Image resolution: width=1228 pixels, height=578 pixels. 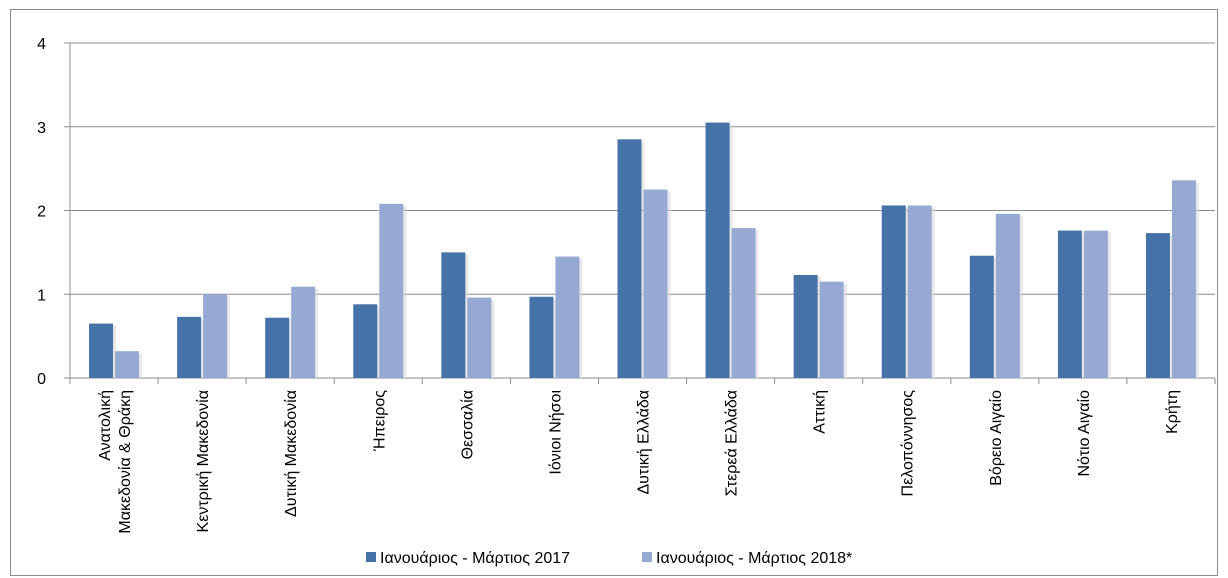 What do you see at coordinates (291, 453) in the screenshot?
I see `category-label: Δυτική Μακεδονία` at bounding box center [291, 453].